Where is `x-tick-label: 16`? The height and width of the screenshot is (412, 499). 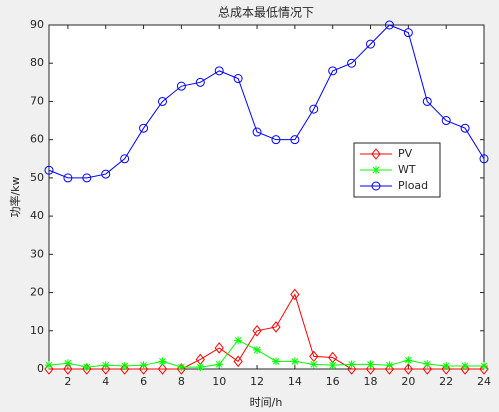
x-tick-label: 16 is located at coordinates (333, 381).